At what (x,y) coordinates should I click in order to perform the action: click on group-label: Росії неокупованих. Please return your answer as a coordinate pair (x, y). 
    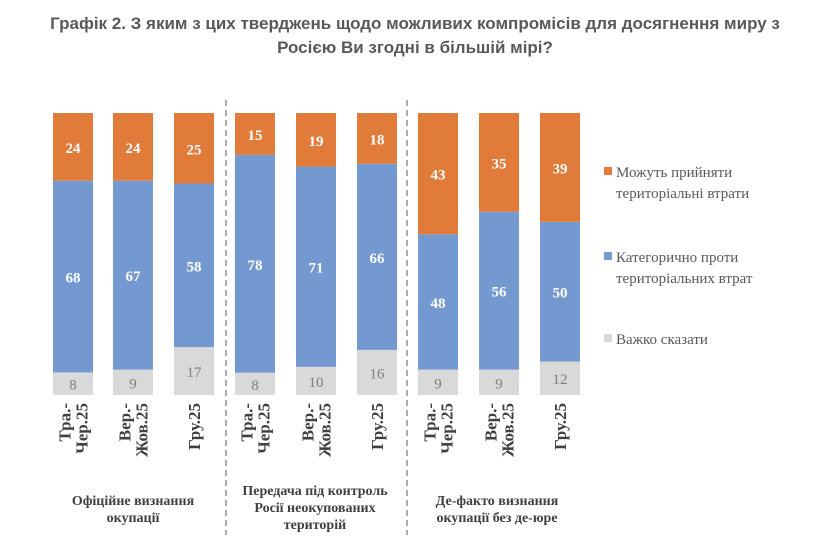
    Looking at the image, I should click on (314, 508).